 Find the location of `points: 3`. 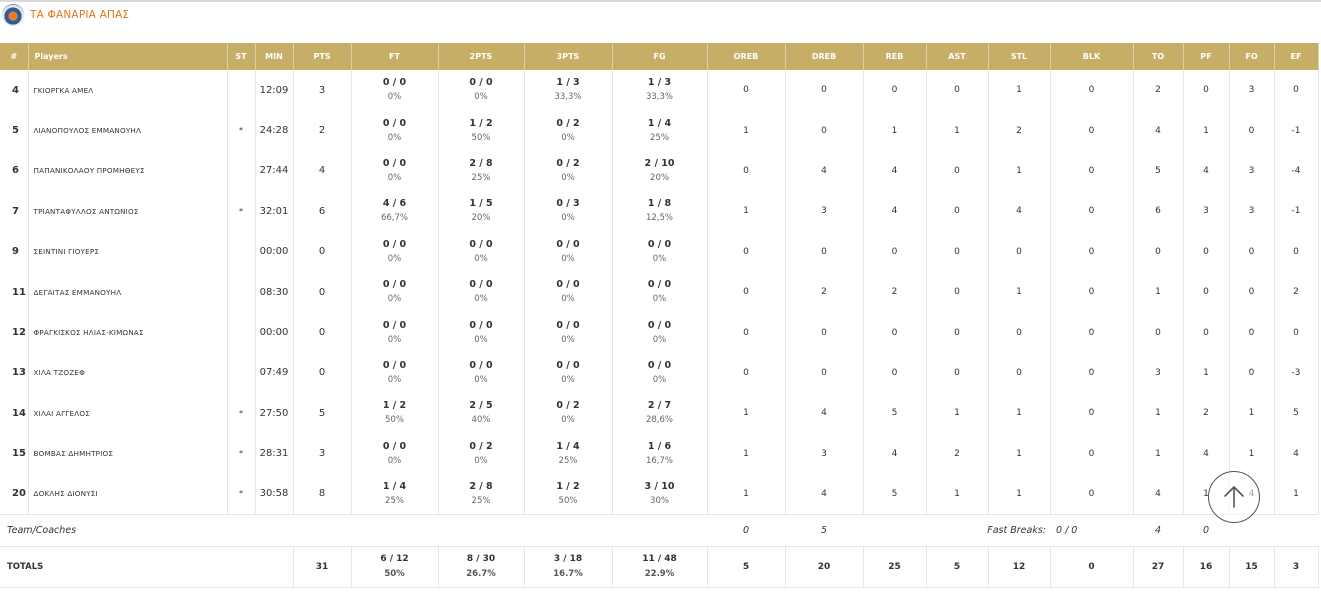

points: 3 is located at coordinates (322, 90).